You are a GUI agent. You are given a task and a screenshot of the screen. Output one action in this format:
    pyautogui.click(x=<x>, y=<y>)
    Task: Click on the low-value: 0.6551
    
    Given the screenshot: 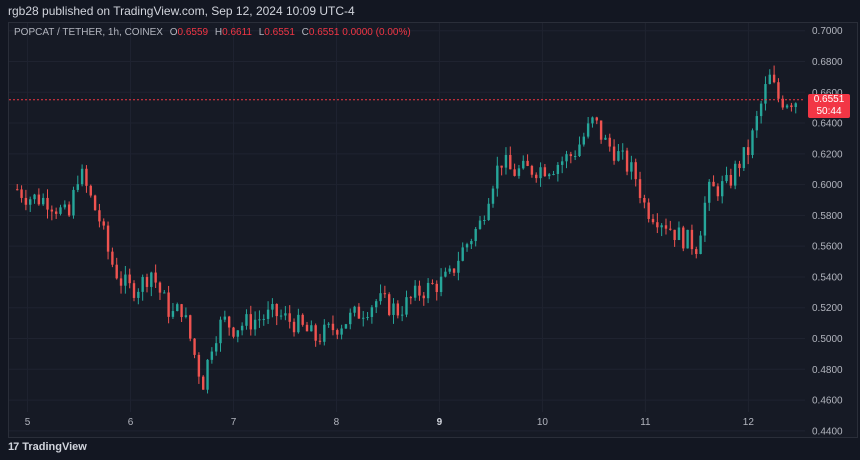 What is the action you would take?
    pyautogui.click(x=279, y=32)
    